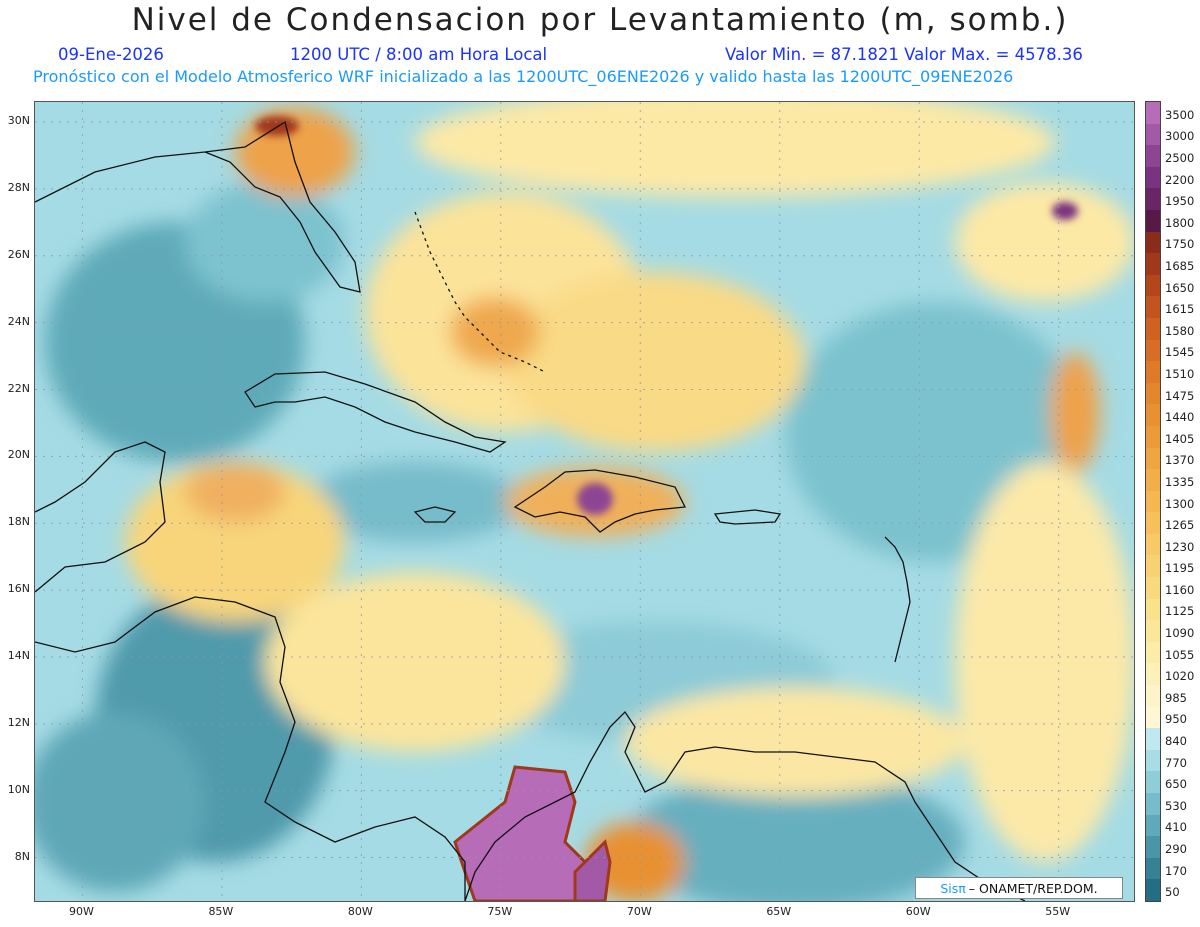  Describe the element at coordinates (1180, 136) in the screenshot. I see `colorbar-label: 3000` at that location.